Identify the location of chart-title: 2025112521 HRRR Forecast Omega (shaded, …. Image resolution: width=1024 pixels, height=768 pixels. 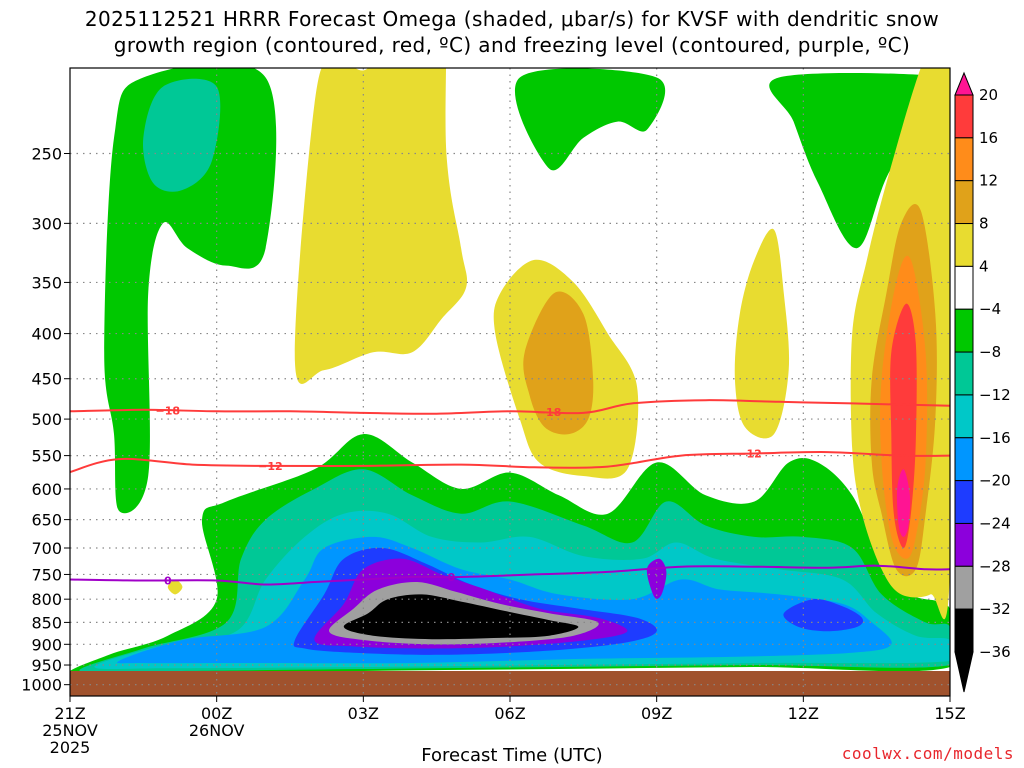
(512, 32).